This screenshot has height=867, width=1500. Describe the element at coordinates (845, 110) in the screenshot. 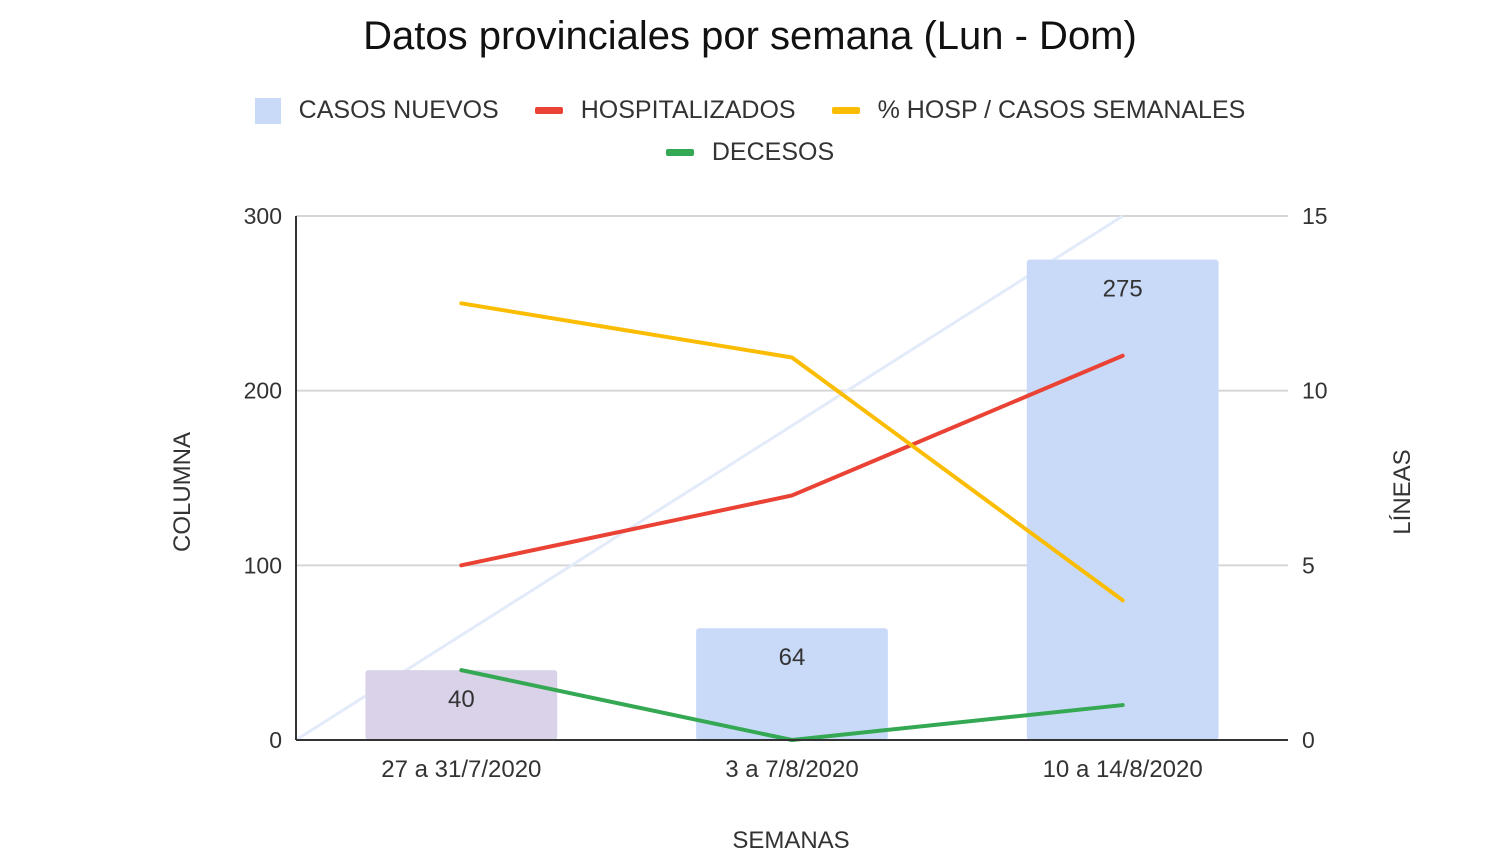

I see `legend-swatch-hosp-pct` at that location.